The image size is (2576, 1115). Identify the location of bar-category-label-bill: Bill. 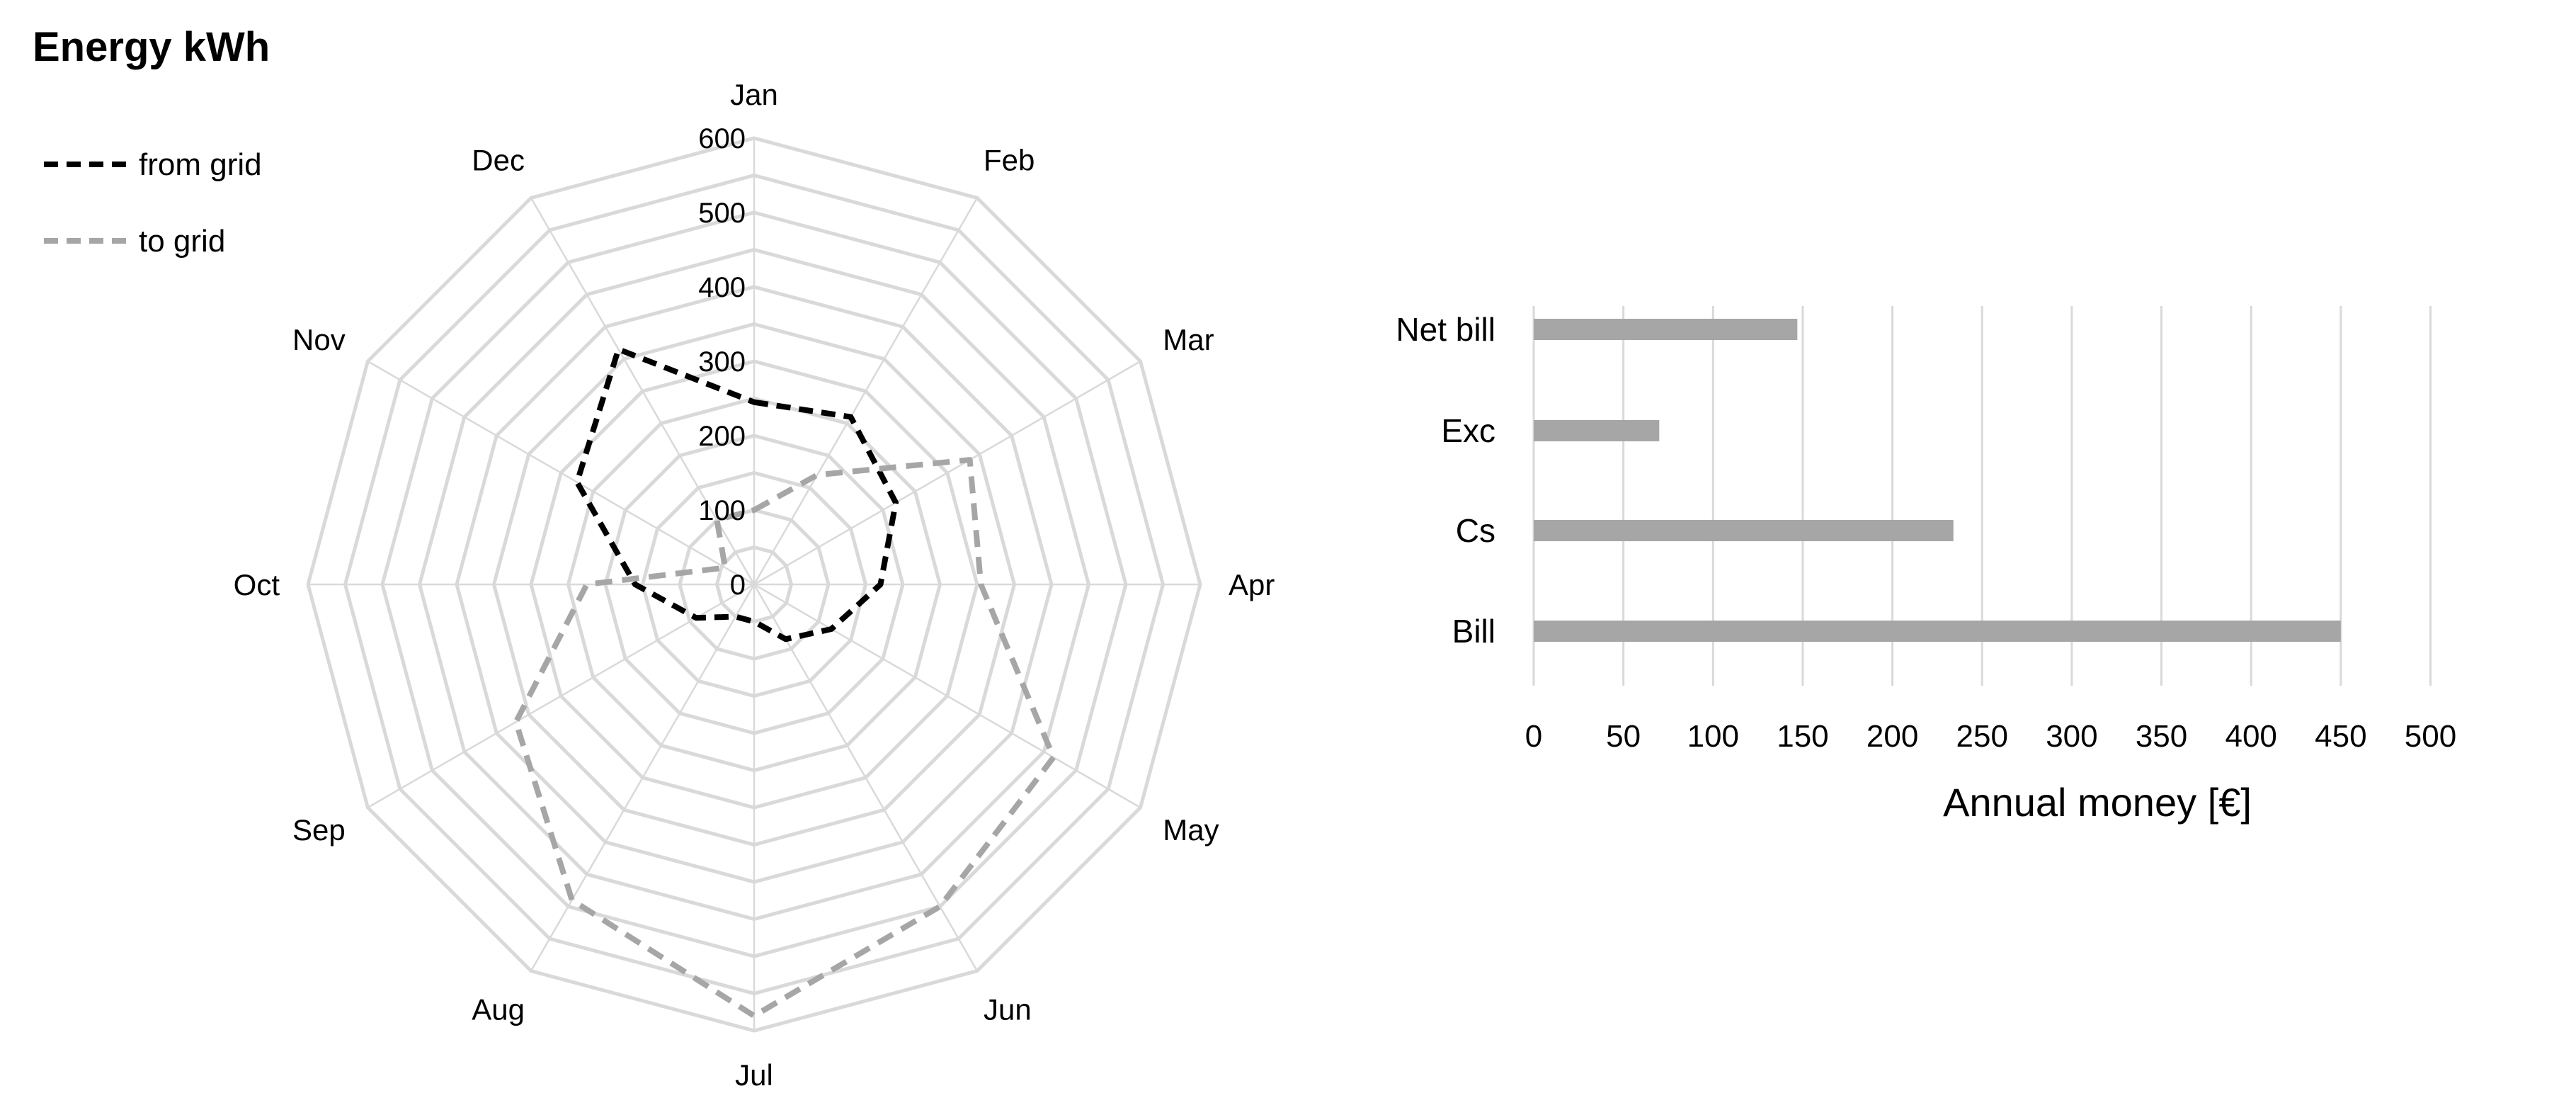
(1473, 631).